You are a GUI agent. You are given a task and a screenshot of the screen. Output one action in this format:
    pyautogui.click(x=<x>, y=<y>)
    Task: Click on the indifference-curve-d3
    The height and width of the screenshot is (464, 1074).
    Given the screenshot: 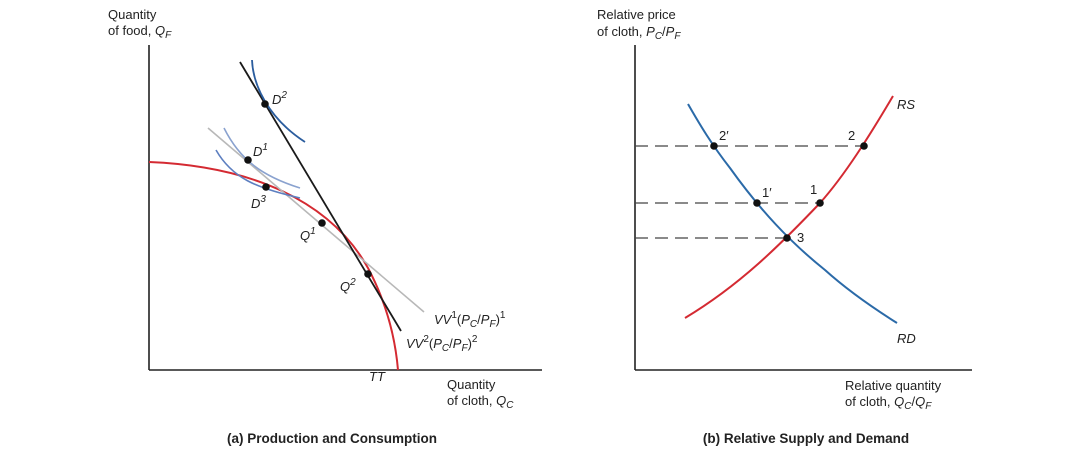 What is the action you would take?
    pyautogui.click(x=258, y=174)
    